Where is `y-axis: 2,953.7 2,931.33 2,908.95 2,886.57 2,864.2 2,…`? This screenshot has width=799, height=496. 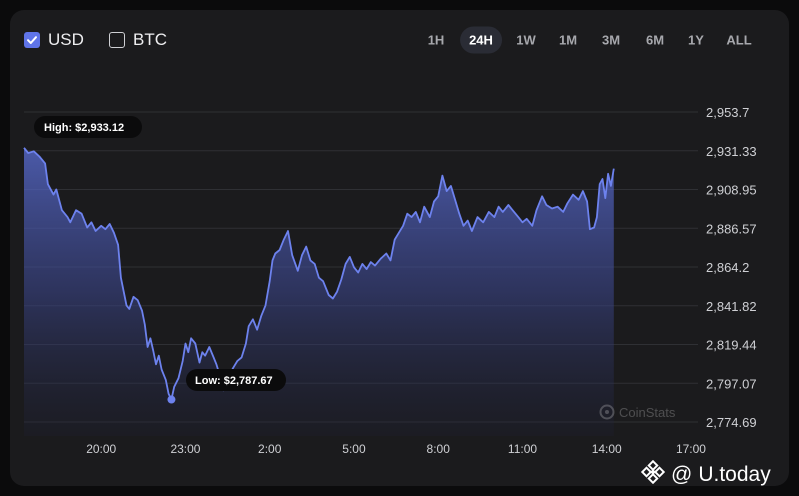 y-axis: 2,953.7 2,931.33 2,908.95 2,886.57 2,864.2 2,… is located at coordinates (731, 267).